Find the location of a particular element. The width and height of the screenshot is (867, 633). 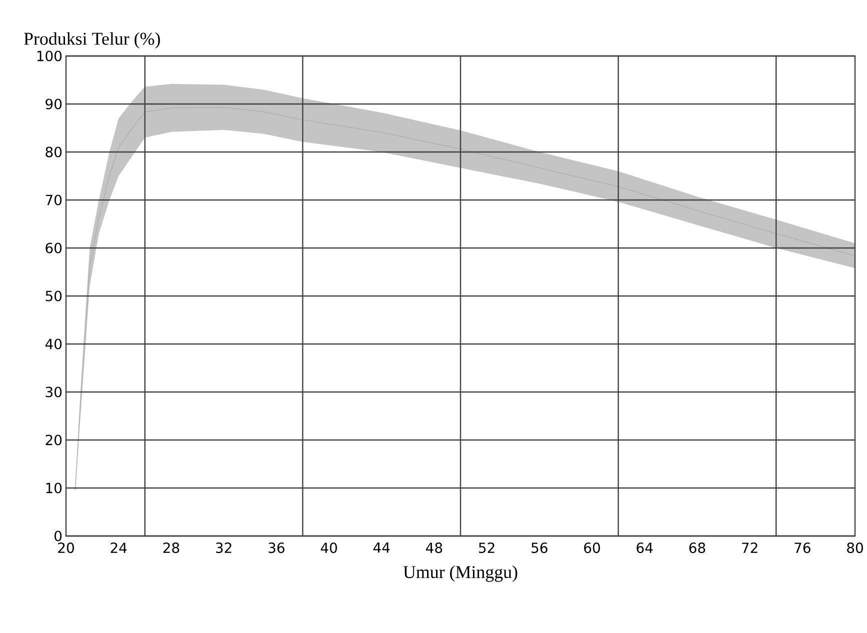

x-tick-label: 40 is located at coordinates (328, 548).